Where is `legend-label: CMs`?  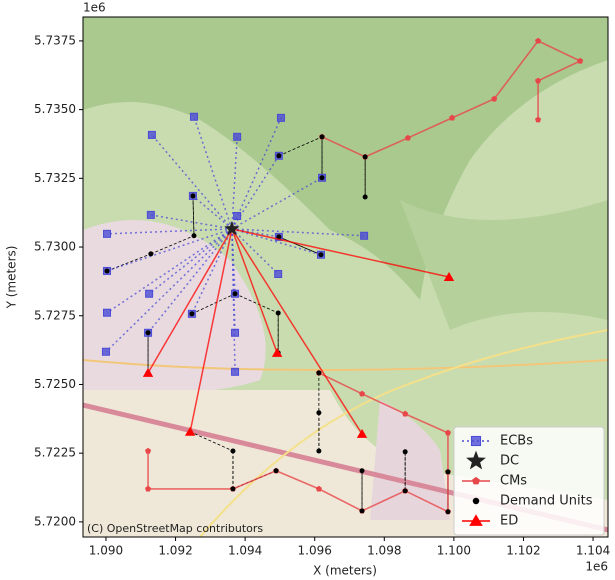
legend-label: CMs is located at coordinates (513, 481).